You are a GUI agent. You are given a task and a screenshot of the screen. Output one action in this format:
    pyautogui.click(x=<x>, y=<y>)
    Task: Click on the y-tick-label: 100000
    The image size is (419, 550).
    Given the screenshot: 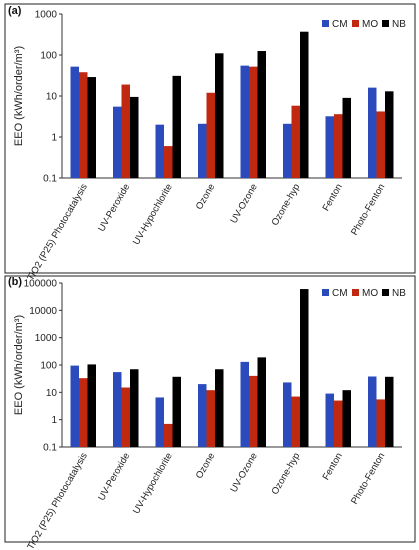 What is the action you would take?
    pyautogui.click(x=41, y=284)
    